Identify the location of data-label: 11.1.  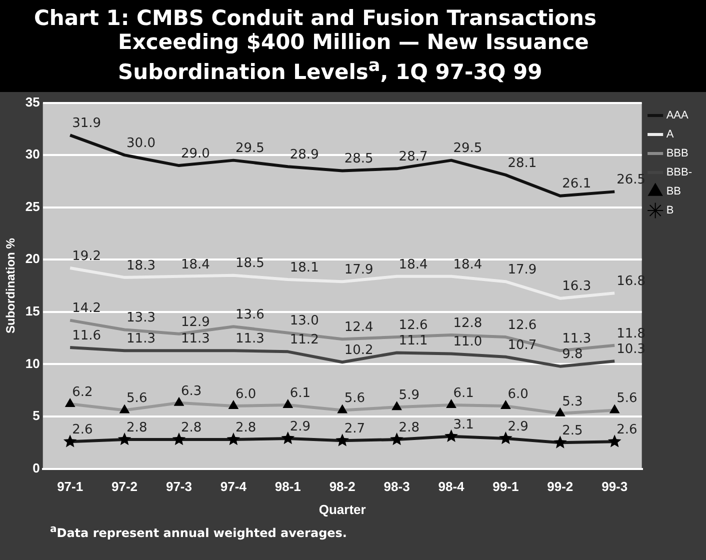
(413, 341).